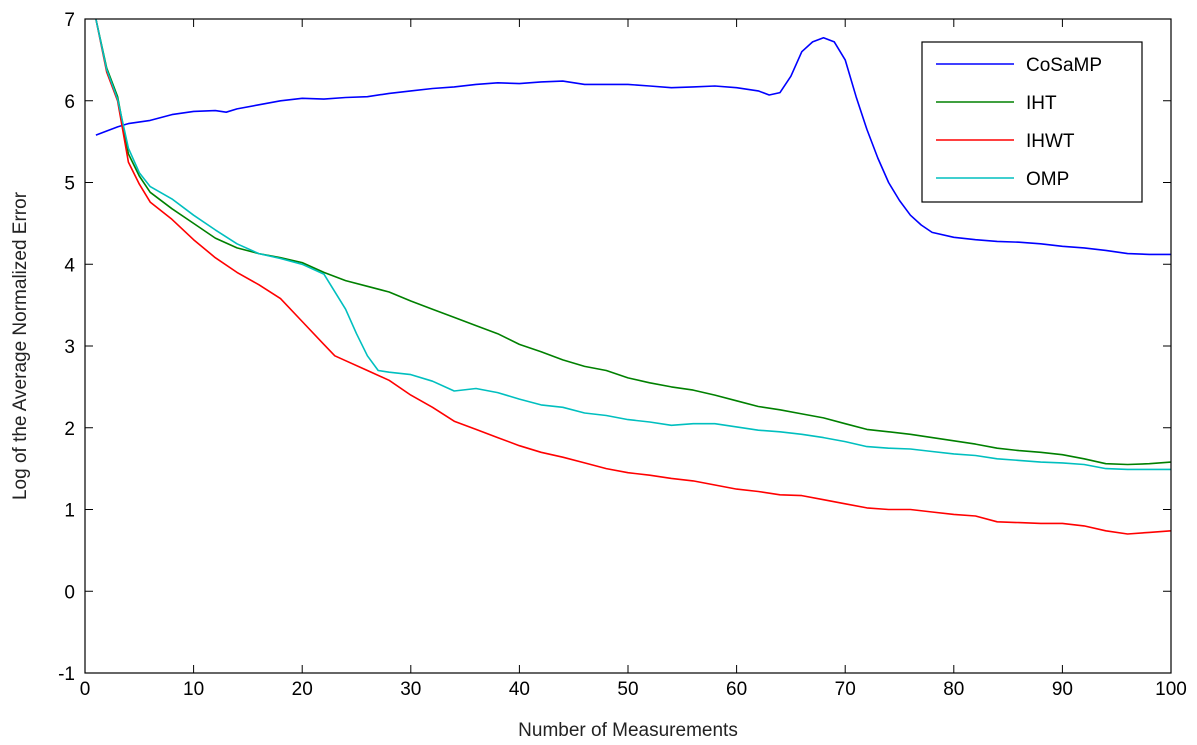  I want to click on x-tick-label: 30, so click(410, 689).